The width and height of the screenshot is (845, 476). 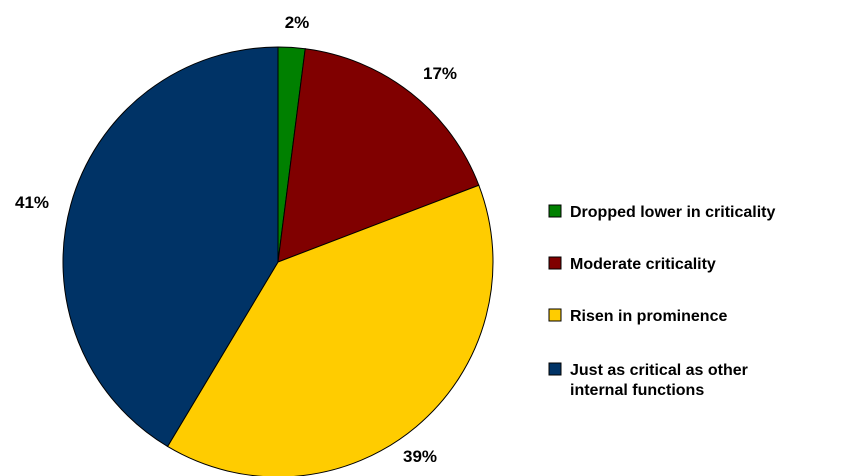 What do you see at coordinates (420, 456) in the screenshot?
I see `slice-value-label: 39%` at bounding box center [420, 456].